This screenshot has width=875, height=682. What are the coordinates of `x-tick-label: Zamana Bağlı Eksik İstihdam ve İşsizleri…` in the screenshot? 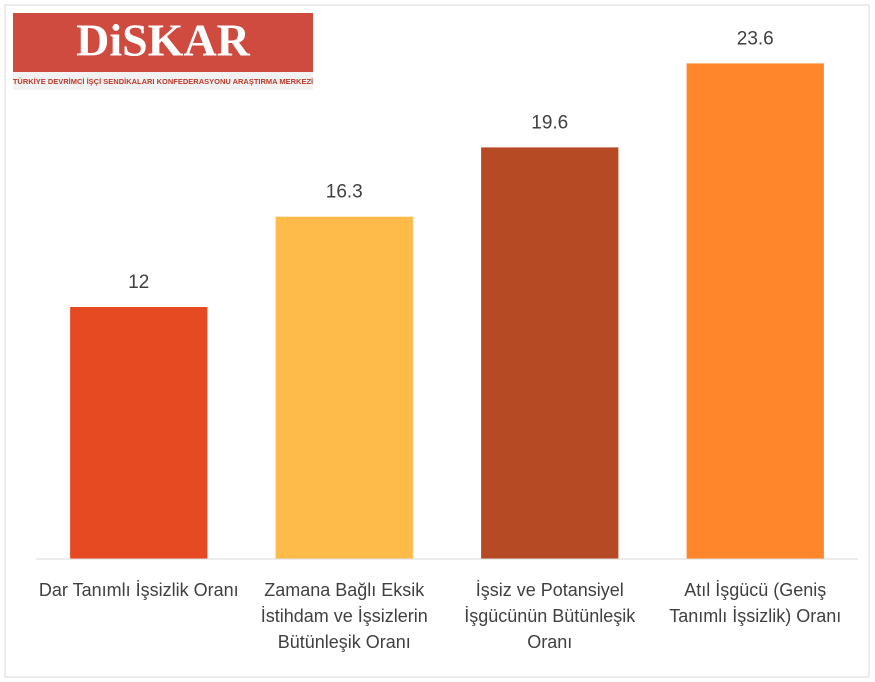 It's located at (344, 616).